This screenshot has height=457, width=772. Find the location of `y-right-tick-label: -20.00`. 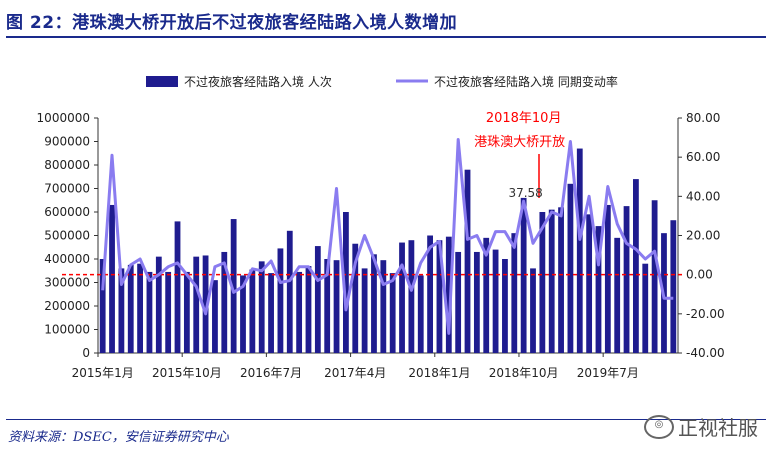

y-right-tick-label: -20.00 is located at coordinates (705, 314).